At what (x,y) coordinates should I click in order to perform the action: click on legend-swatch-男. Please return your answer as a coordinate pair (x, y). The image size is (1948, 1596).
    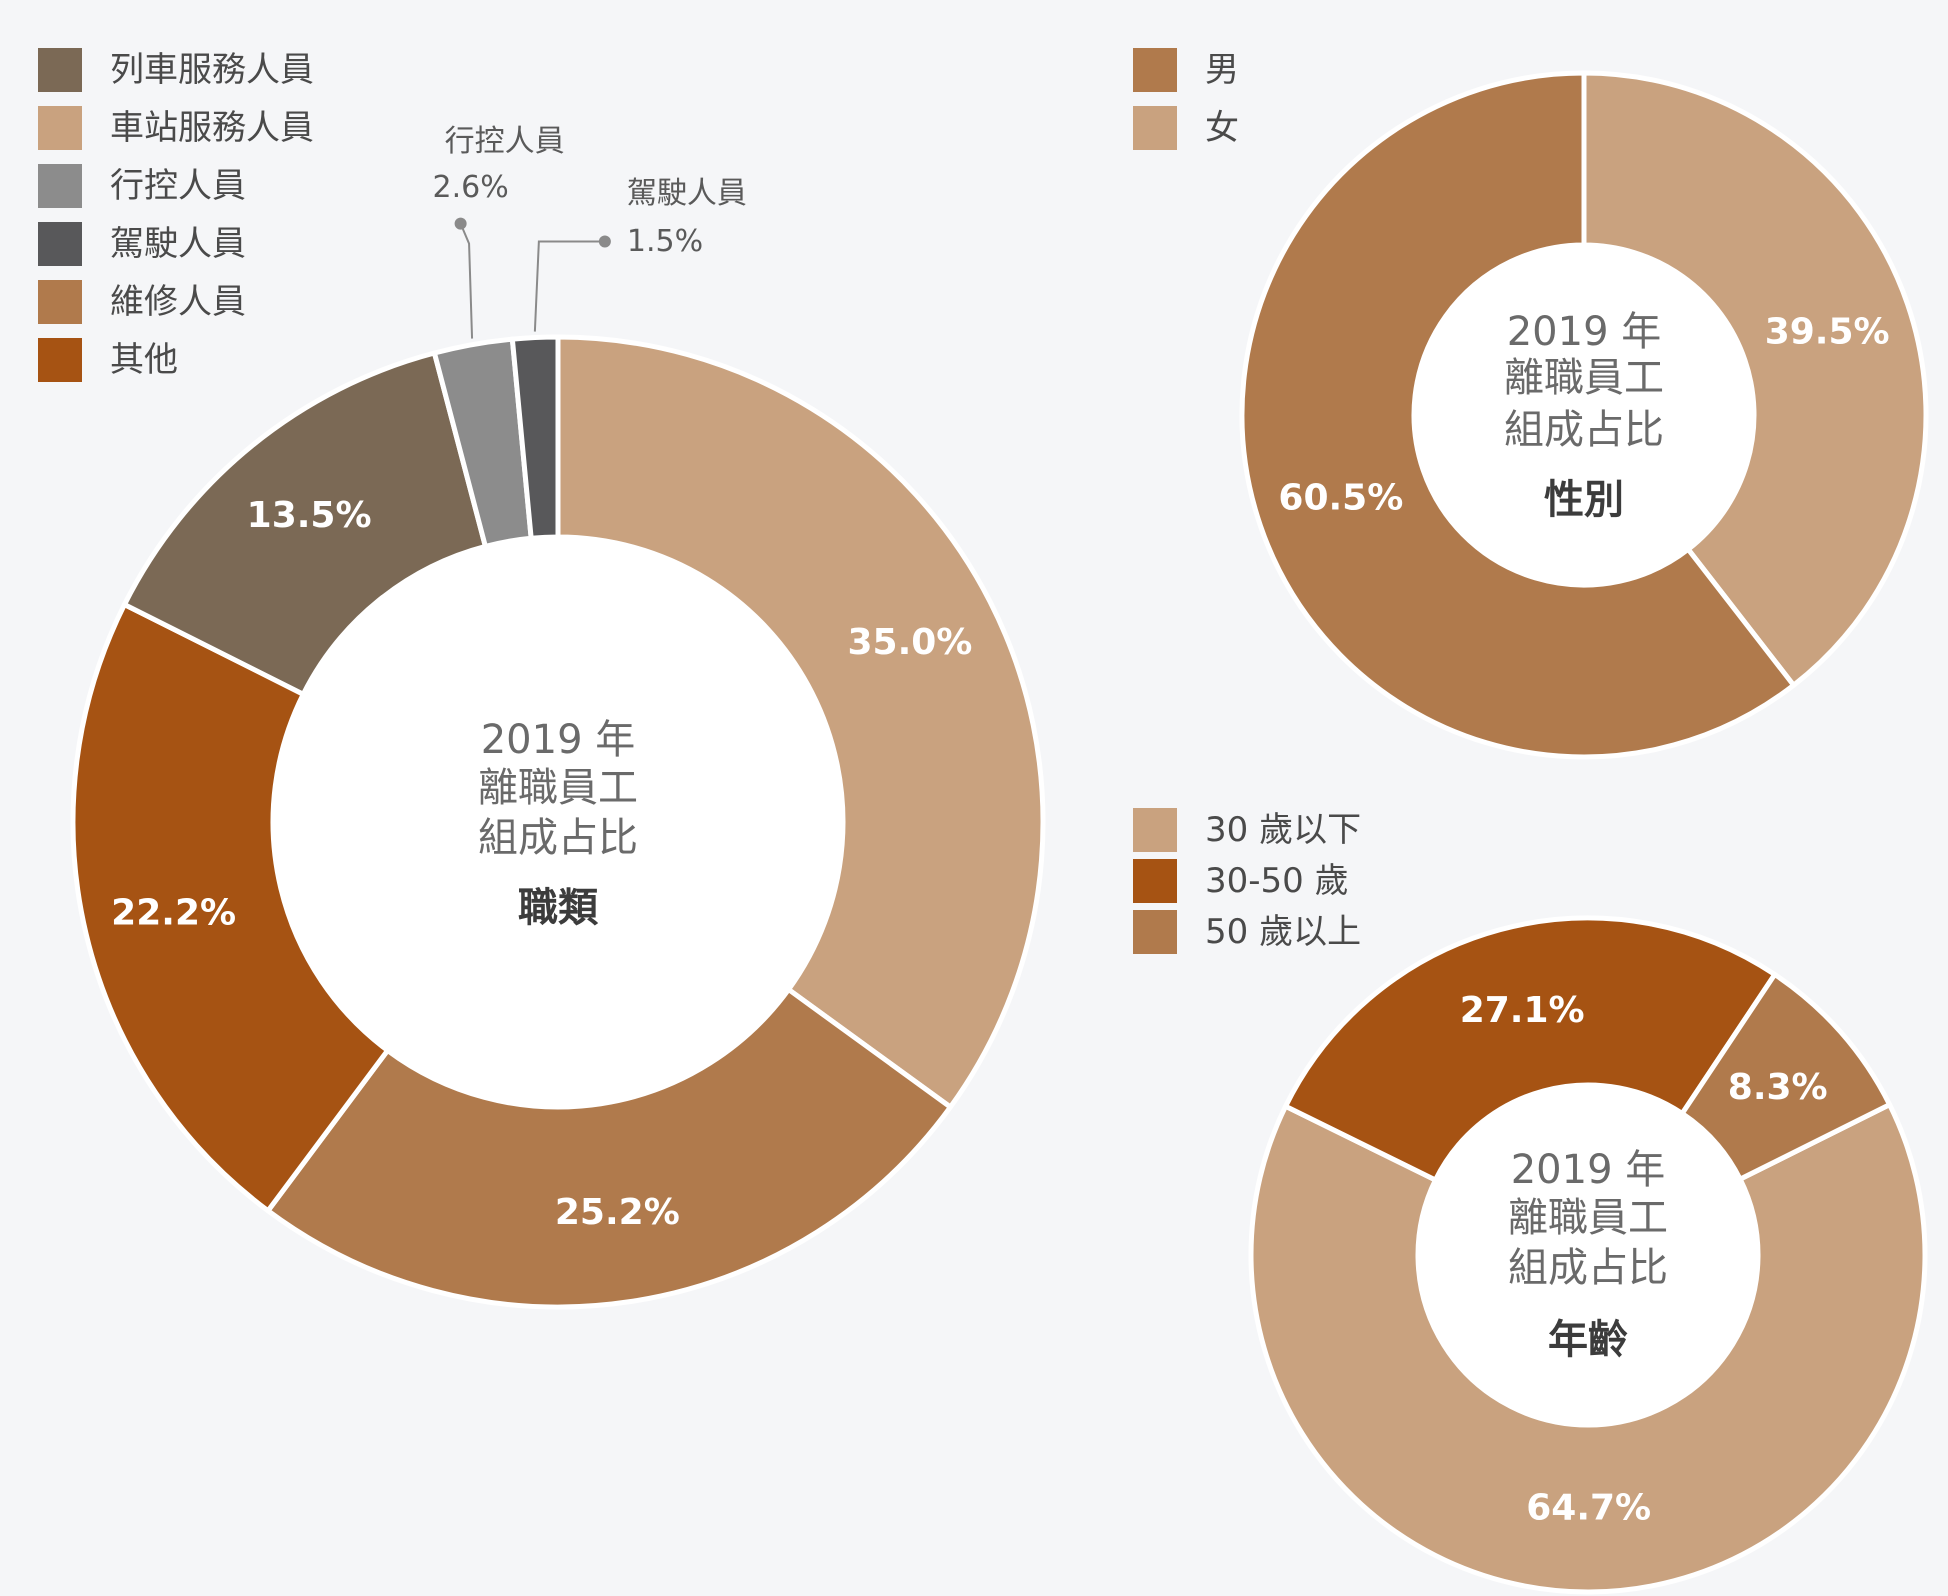
    Looking at the image, I should click on (1155, 70).